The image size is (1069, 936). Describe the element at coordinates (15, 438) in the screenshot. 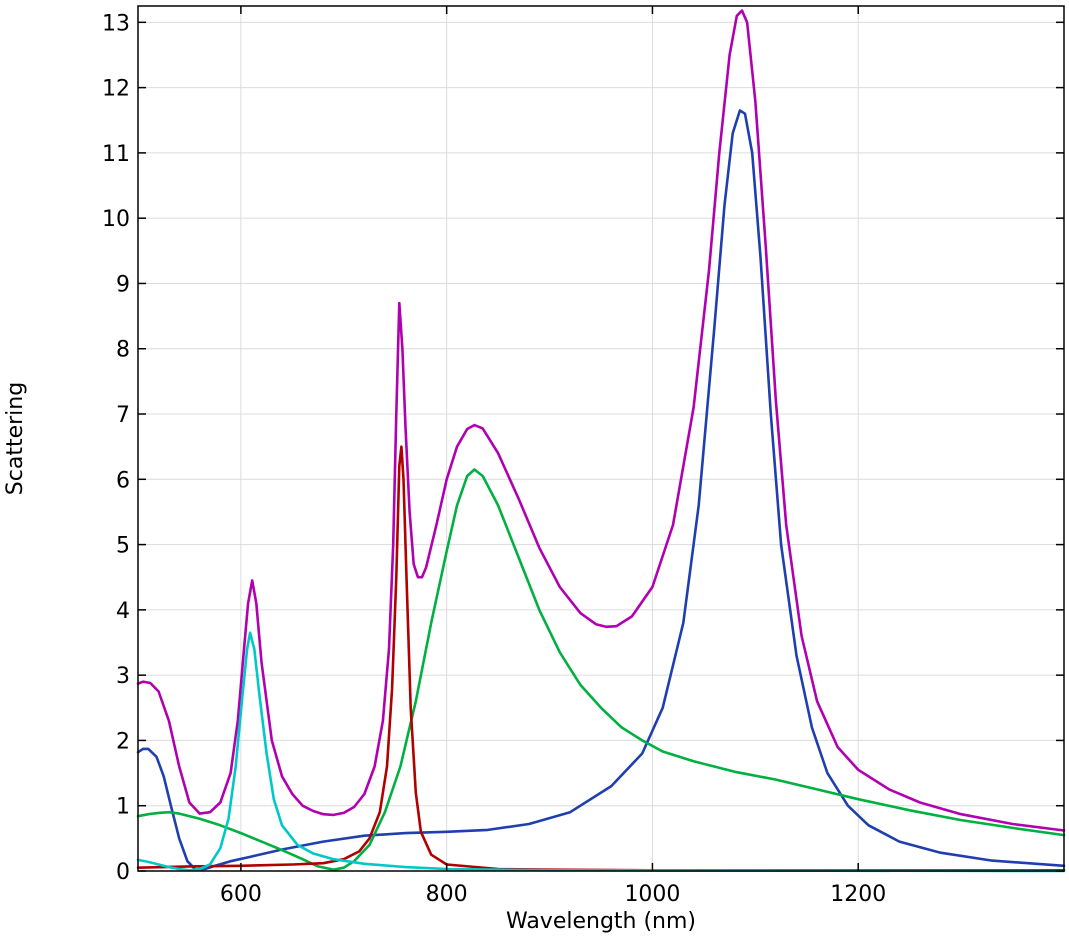

I see `y-axis-title: Scattering` at that location.